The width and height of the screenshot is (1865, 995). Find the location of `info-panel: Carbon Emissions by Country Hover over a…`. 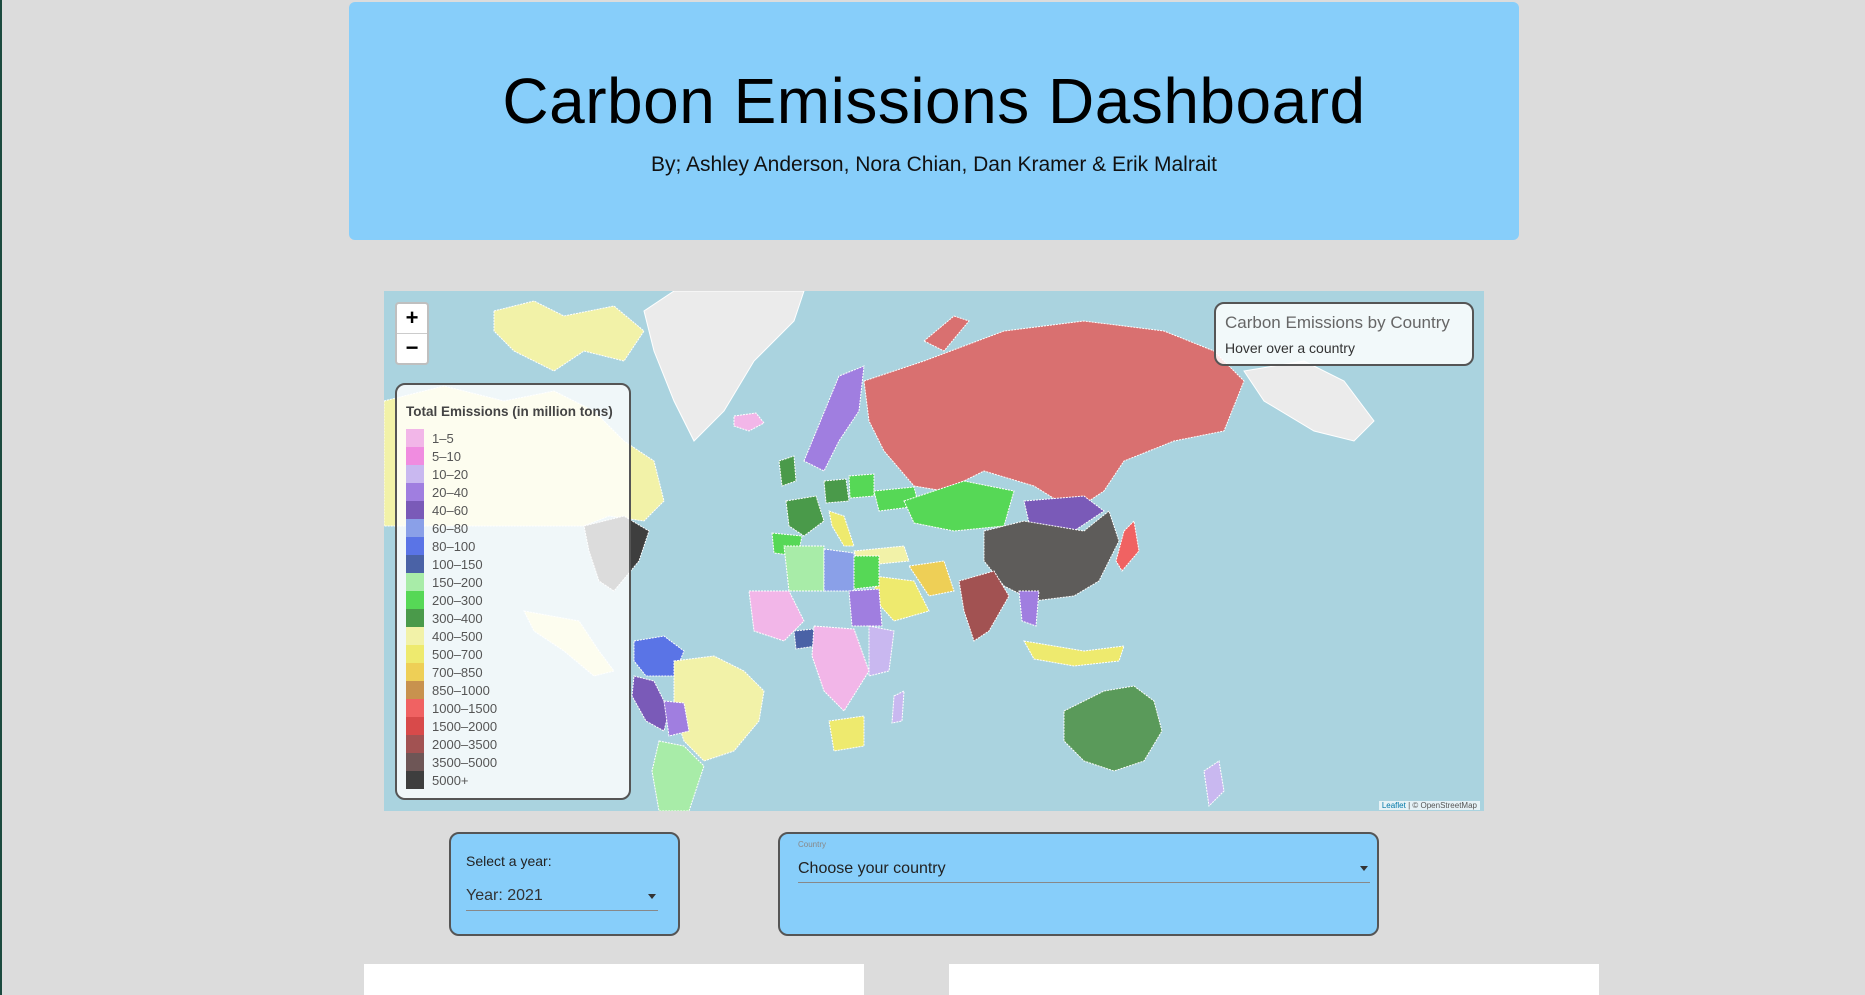

info-panel: Carbon Emissions by Country Hover over a… is located at coordinates (1344, 334).